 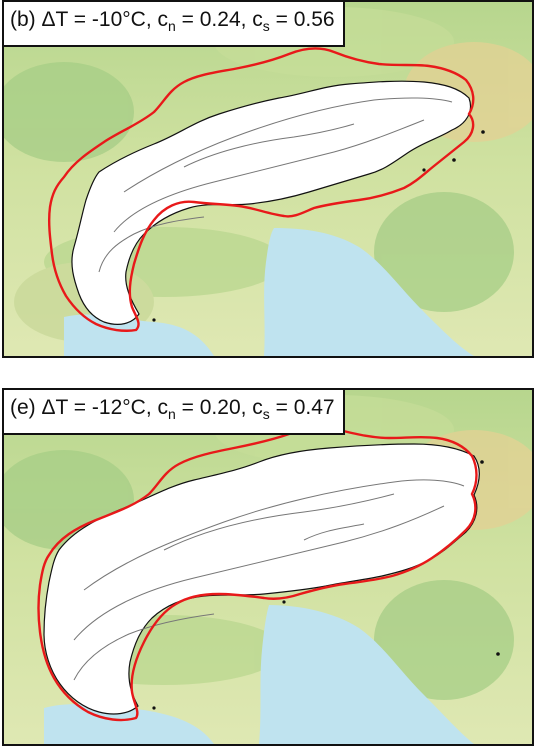 I want to click on label-cn-value: = 0.24,, so click(x=214, y=19).